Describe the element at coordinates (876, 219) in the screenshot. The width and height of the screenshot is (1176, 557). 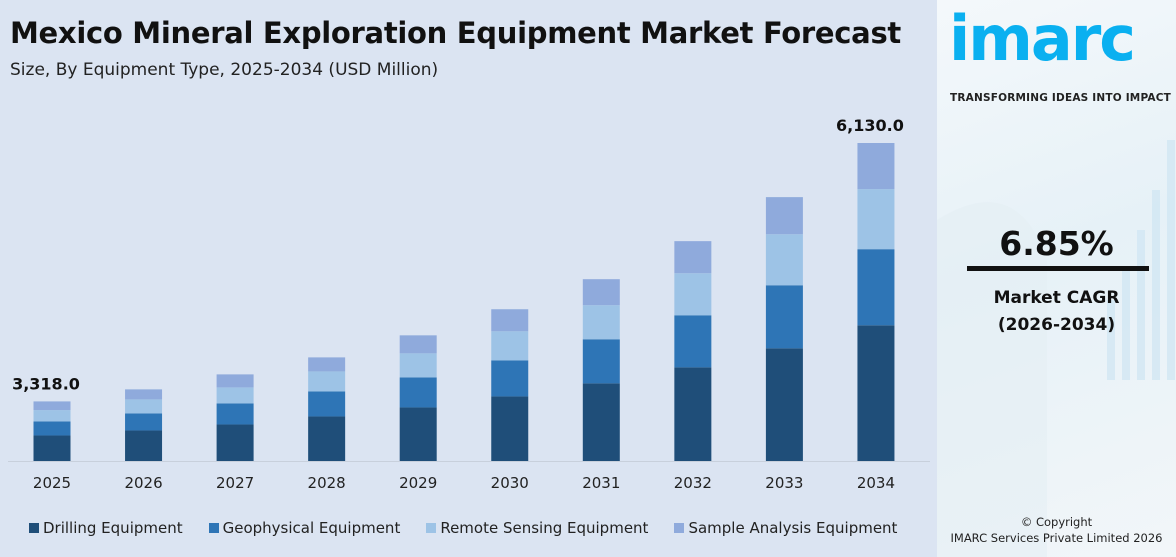
I see `bar-segment-2034-remote-sensing-equipment` at that location.